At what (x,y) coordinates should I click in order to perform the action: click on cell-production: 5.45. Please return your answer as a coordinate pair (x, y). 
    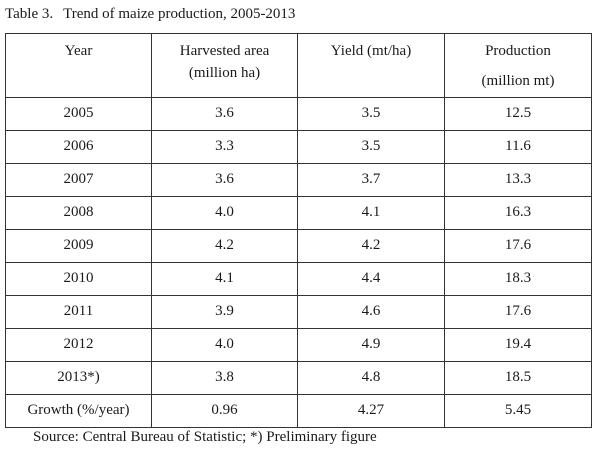
    Looking at the image, I should click on (518, 411).